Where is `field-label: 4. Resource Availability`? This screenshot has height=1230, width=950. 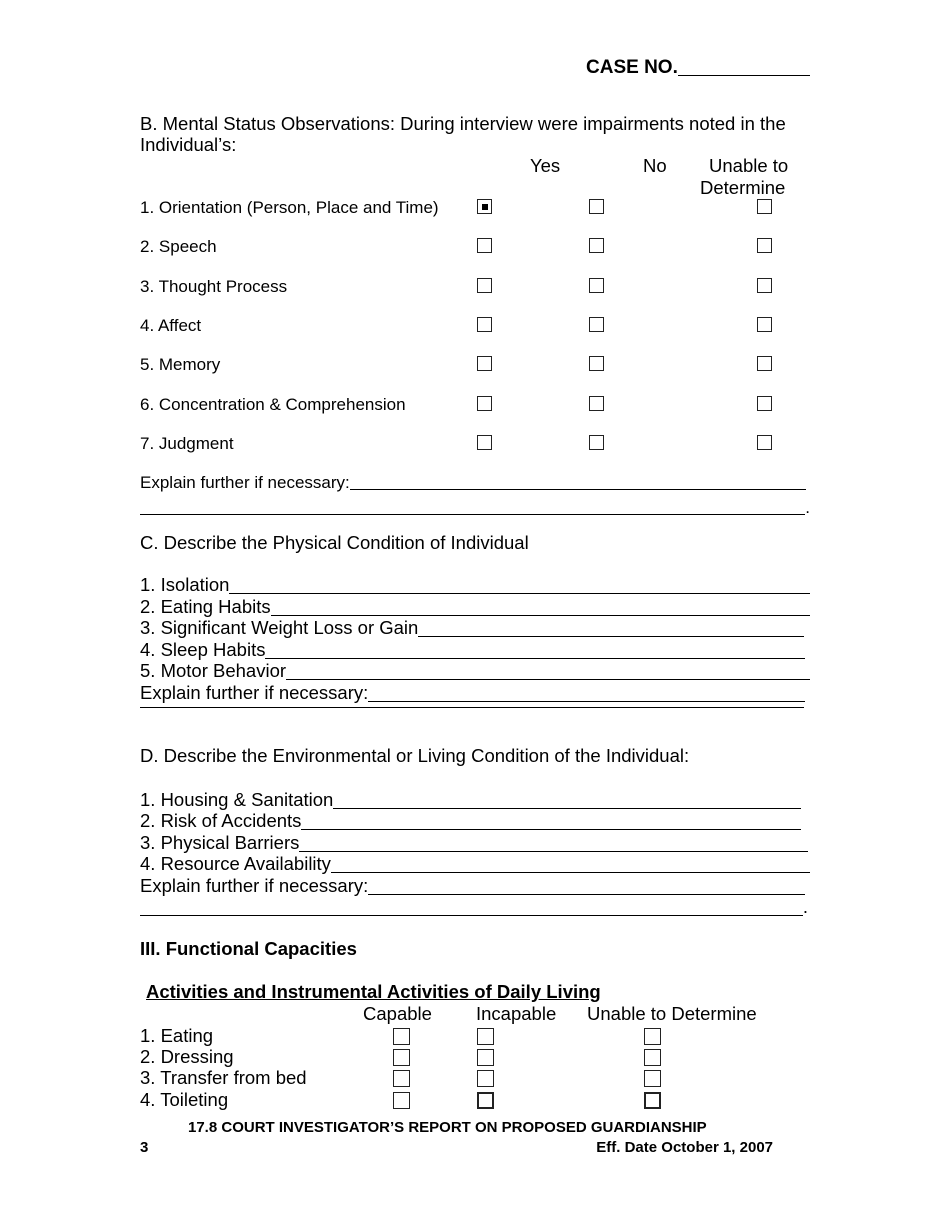
field-label: 4. Resource Availability is located at coordinates (235, 863).